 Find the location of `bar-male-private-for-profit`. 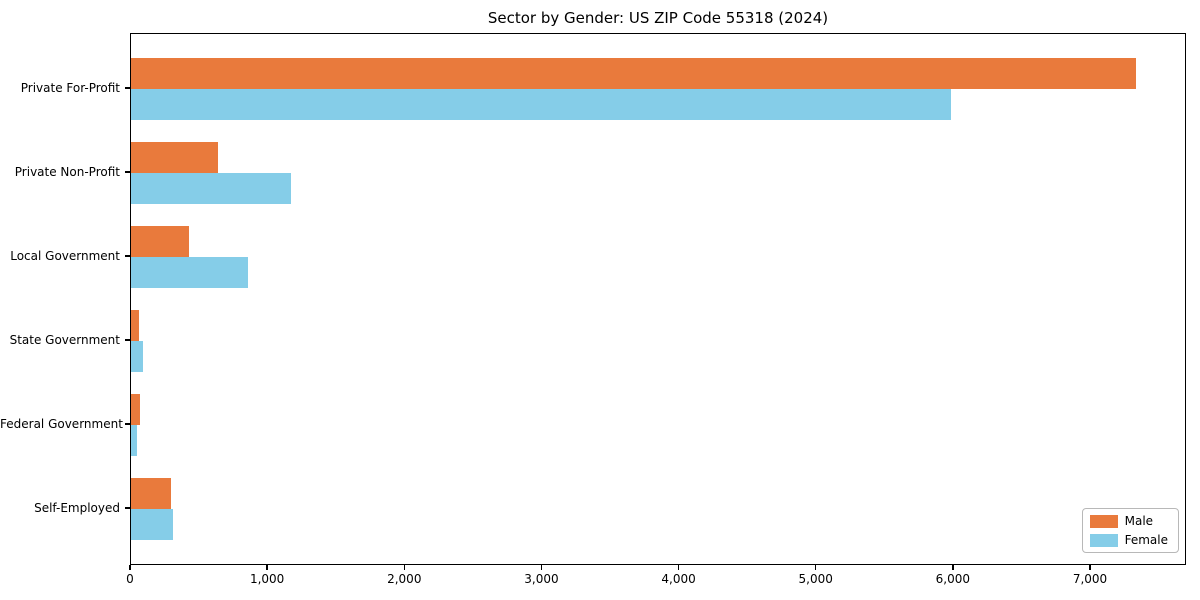

bar-male-private-for-profit is located at coordinates (633, 73).